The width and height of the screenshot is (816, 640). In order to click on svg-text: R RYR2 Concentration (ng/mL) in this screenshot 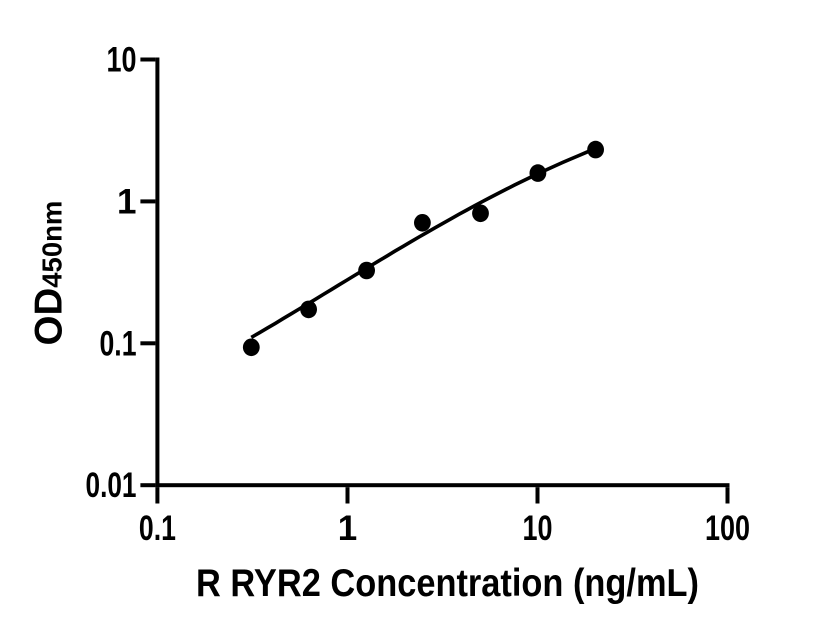, I will do `click(447, 583)`.